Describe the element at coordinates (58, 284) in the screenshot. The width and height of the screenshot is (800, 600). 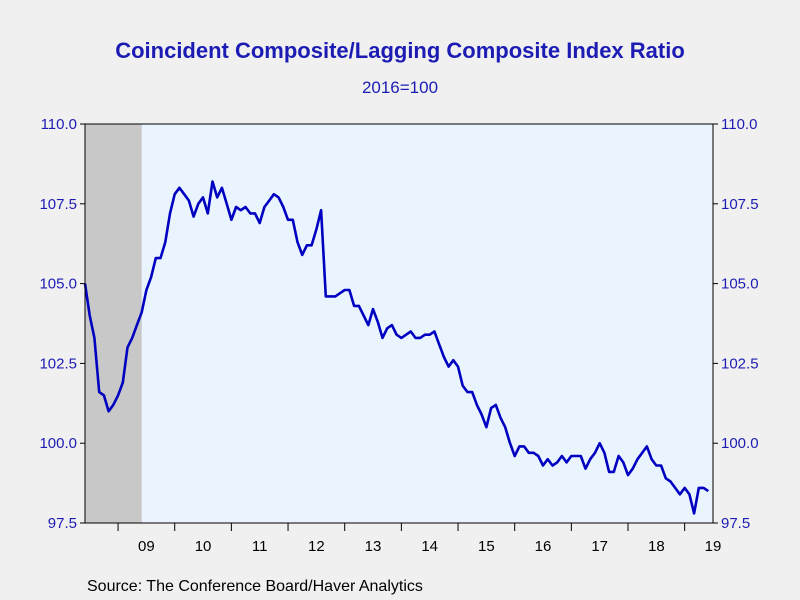
I see `y-tick-label: 105.0` at that location.